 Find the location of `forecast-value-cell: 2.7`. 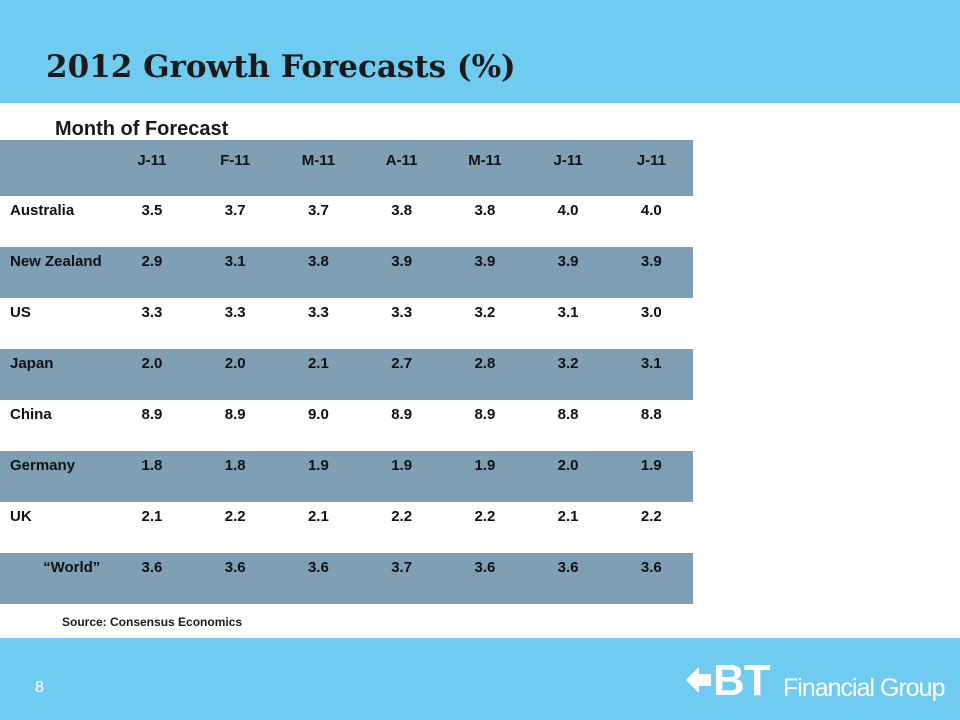

forecast-value-cell: 2.7 is located at coordinates (402, 374).